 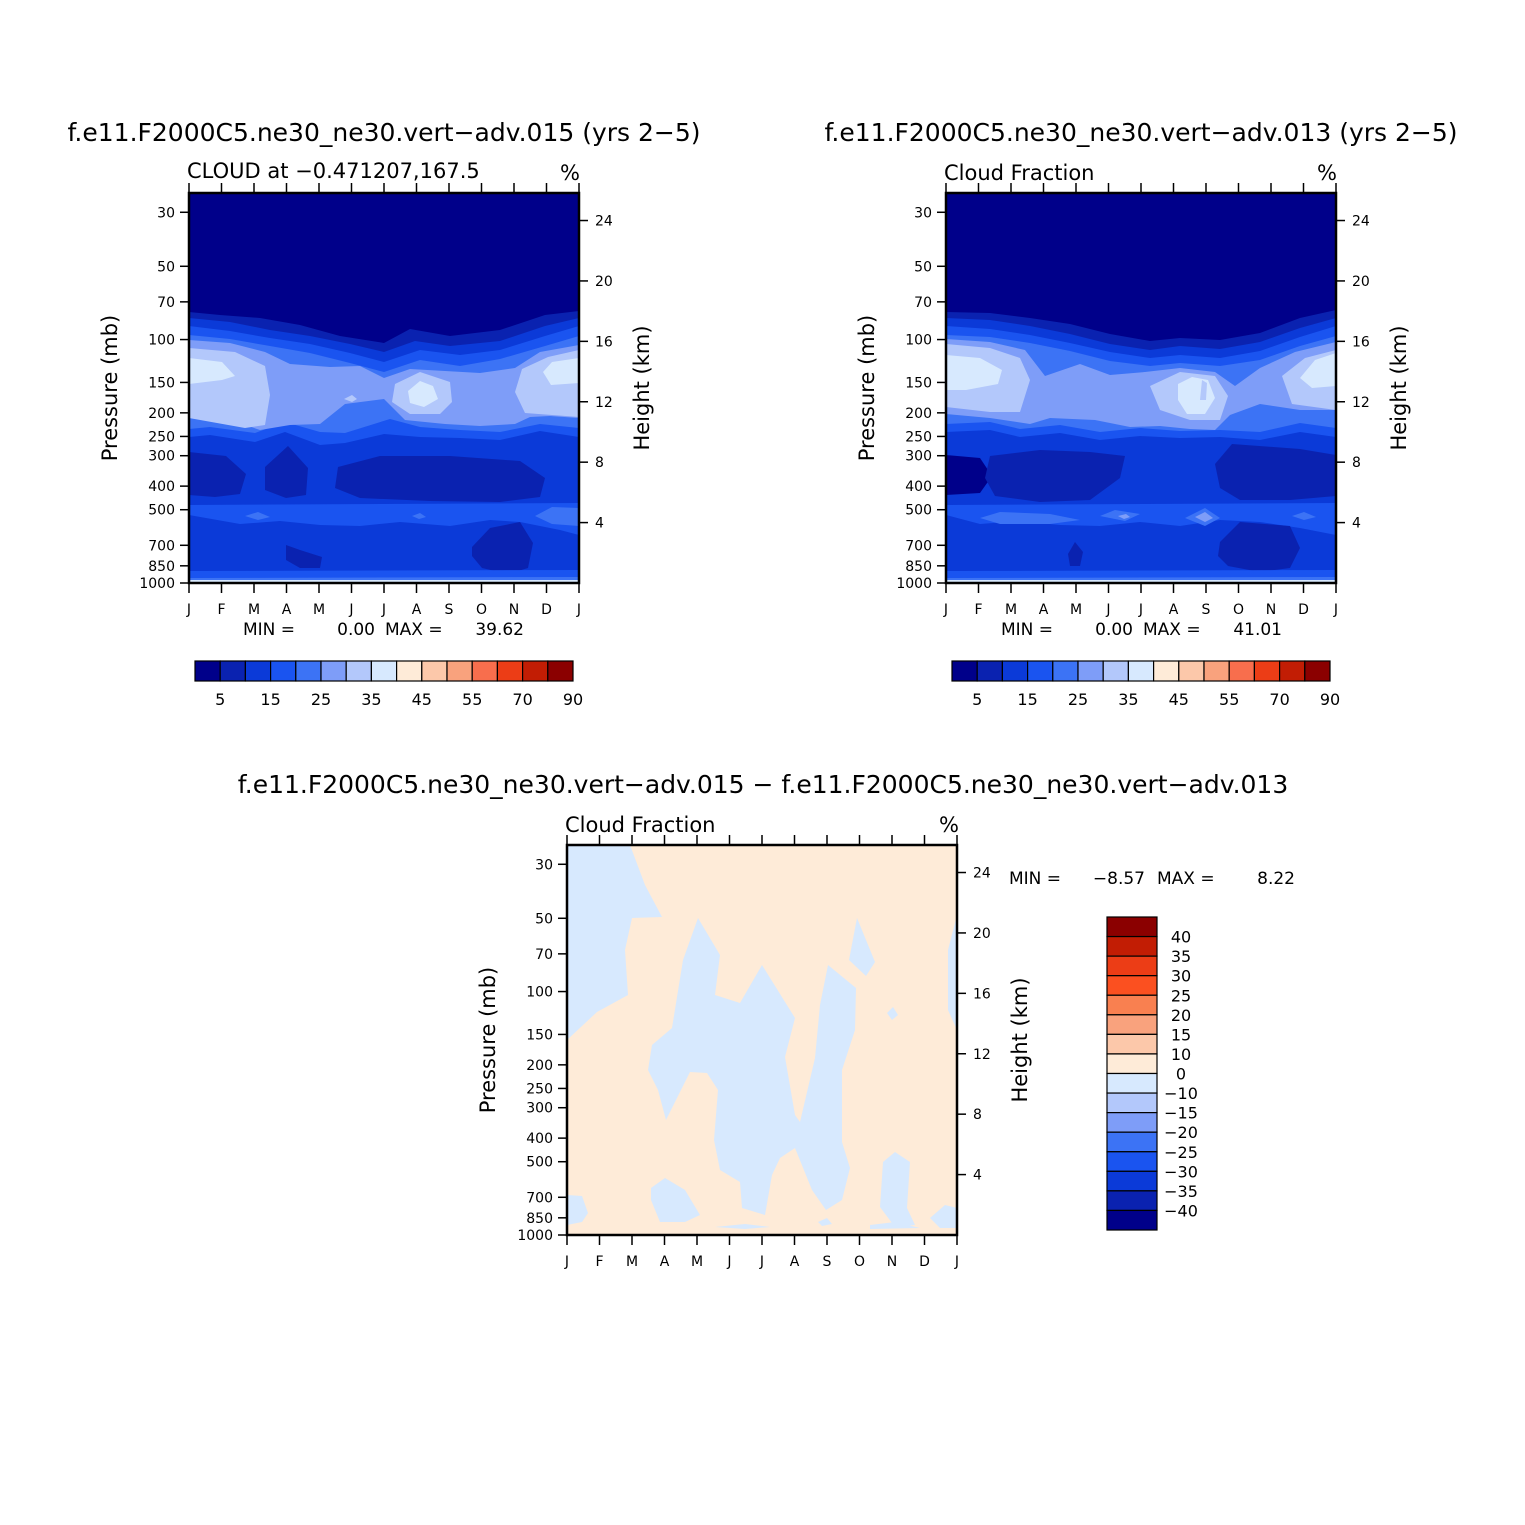 What do you see at coordinates (544, 955) in the screenshot?
I see `pressure-tick-label: 70` at bounding box center [544, 955].